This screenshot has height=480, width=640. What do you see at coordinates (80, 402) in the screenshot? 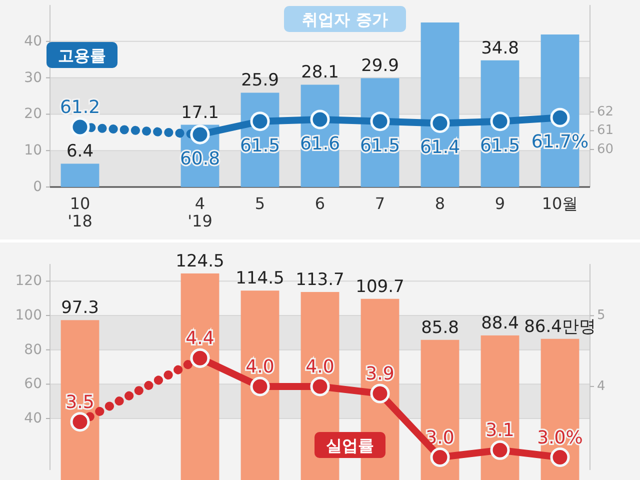
I see `data-label: 3.5` at bounding box center [80, 402].